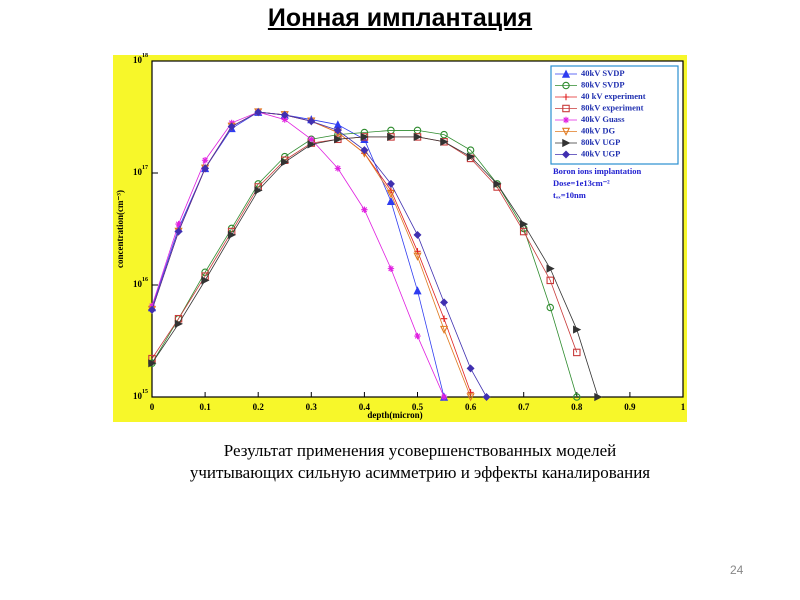 This screenshot has width=800, height=600. Describe the element at coordinates (524, 407) in the screenshot. I see `x-tick-label: 0.7` at that location.